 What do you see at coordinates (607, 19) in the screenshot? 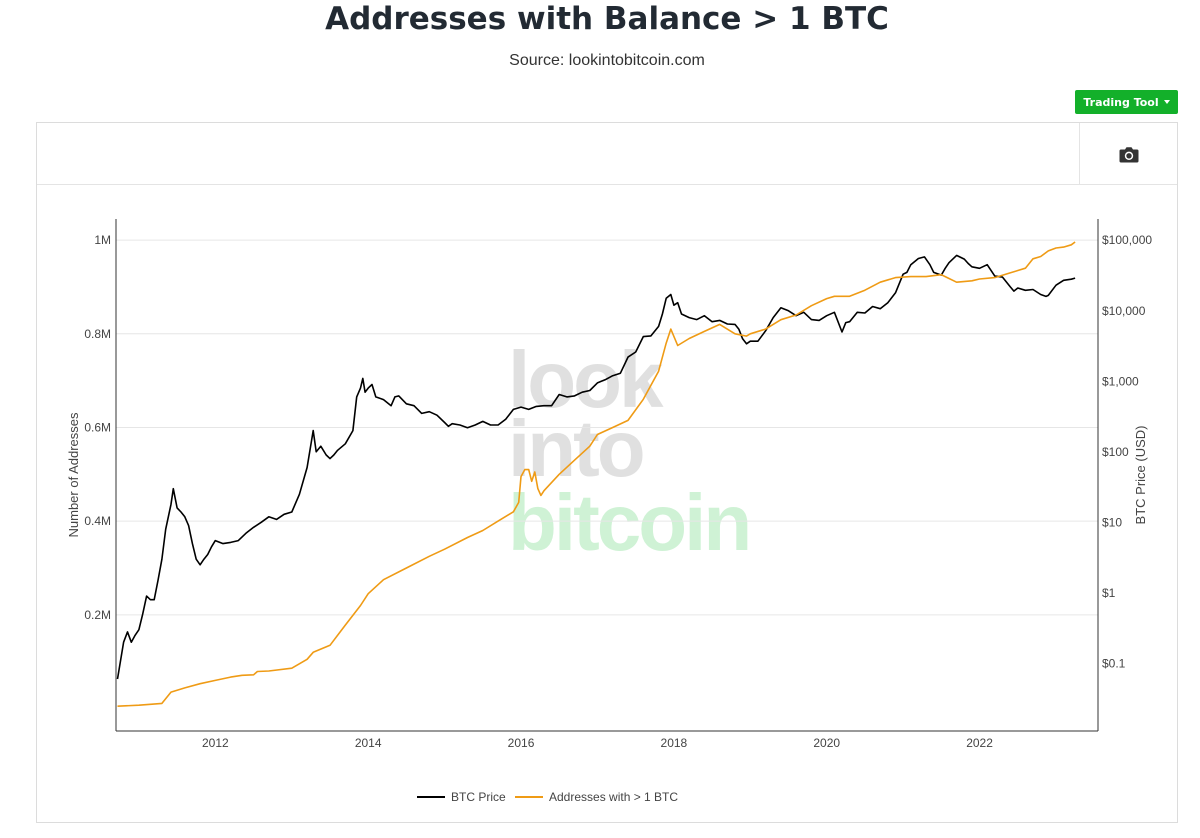
I see `page-title: Addresses with Balance > 1 BTC` at bounding box center [607, 19].